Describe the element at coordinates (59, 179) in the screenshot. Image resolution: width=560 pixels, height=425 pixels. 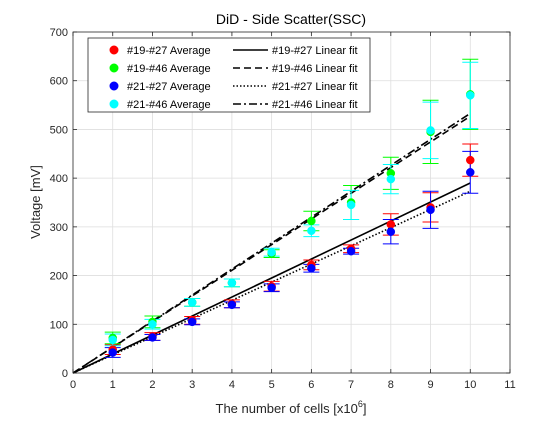
I see `y-tick-label: 400` at that location.